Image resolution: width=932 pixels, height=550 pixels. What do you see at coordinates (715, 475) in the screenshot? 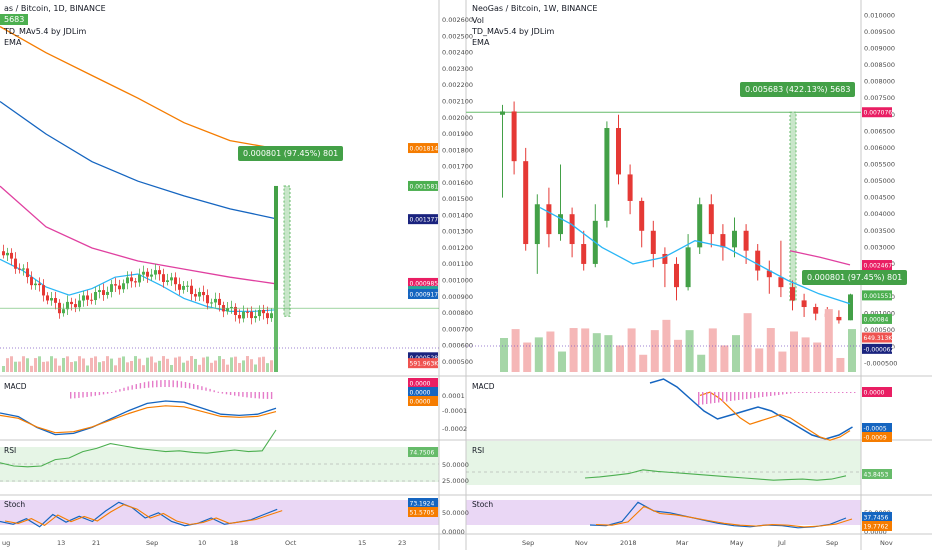
I see `right-rsi-line` at bounding box center [715, 475].